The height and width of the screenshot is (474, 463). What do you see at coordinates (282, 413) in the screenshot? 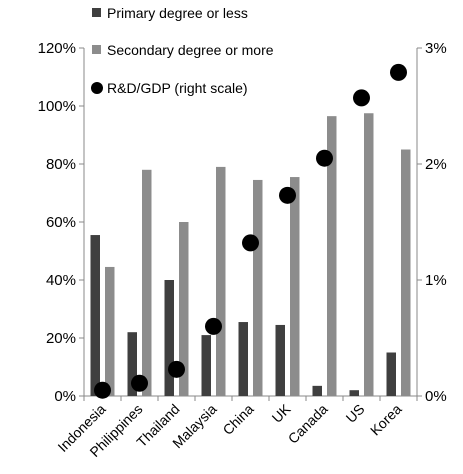
I see `category-label: UK` at bounding box center [282, 413].